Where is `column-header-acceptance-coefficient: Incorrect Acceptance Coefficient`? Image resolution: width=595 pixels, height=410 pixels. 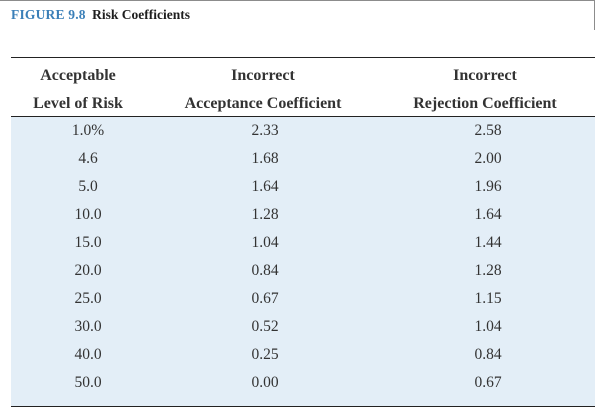
column-header-acceptance-coefficient: Incorrect Acceptance Coefficient is located at coordinates (263, 90).